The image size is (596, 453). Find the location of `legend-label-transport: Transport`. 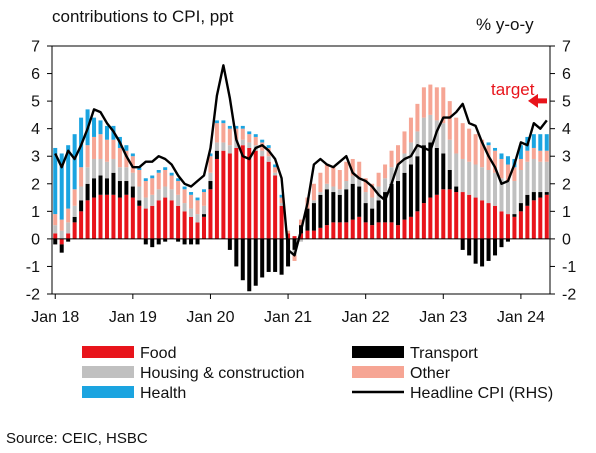

legend-label-transport: Transport is located at coordinates (444, 353).